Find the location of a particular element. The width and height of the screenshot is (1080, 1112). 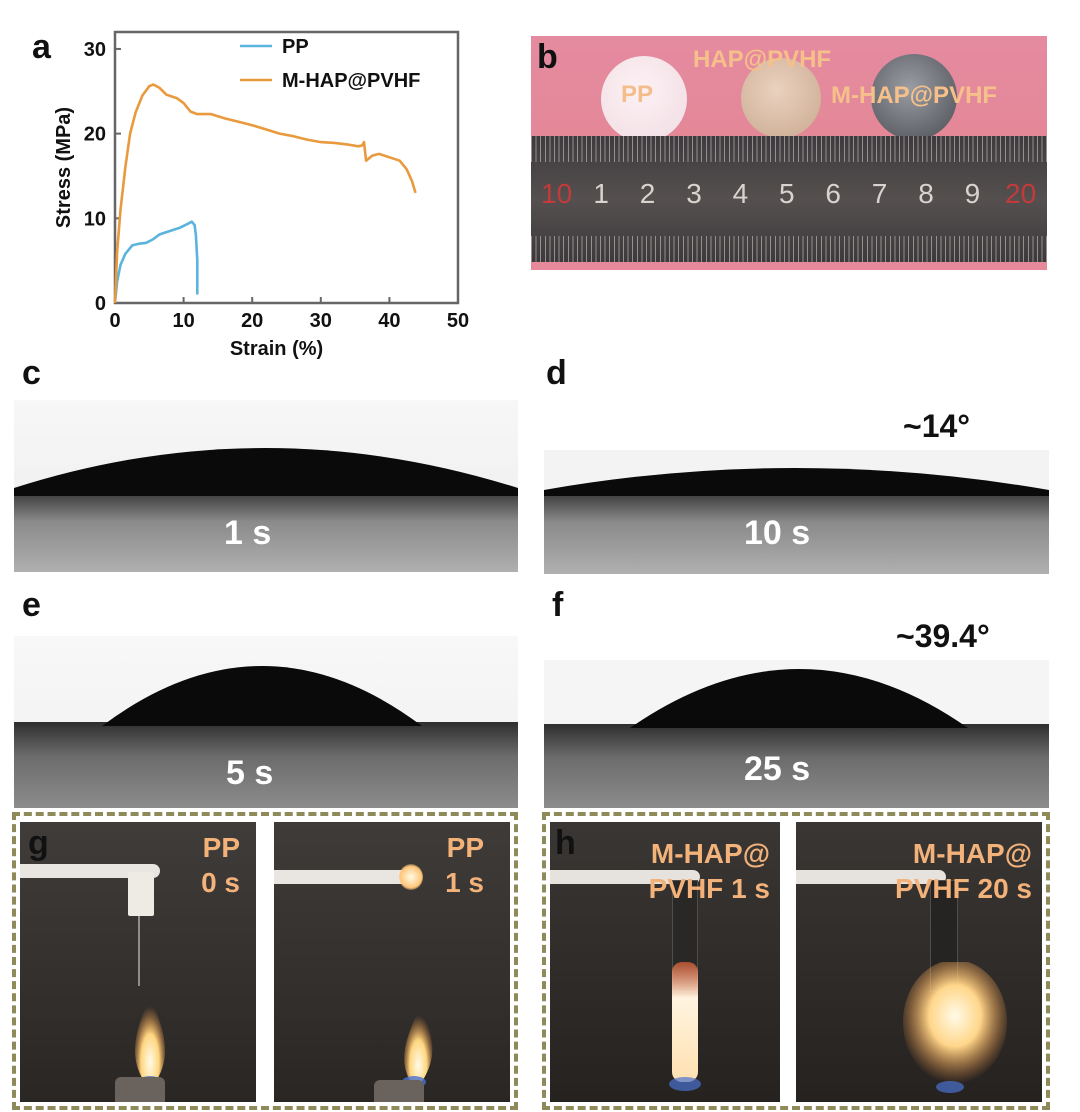

lighter-g2 is located at coordinates (399, 1091).